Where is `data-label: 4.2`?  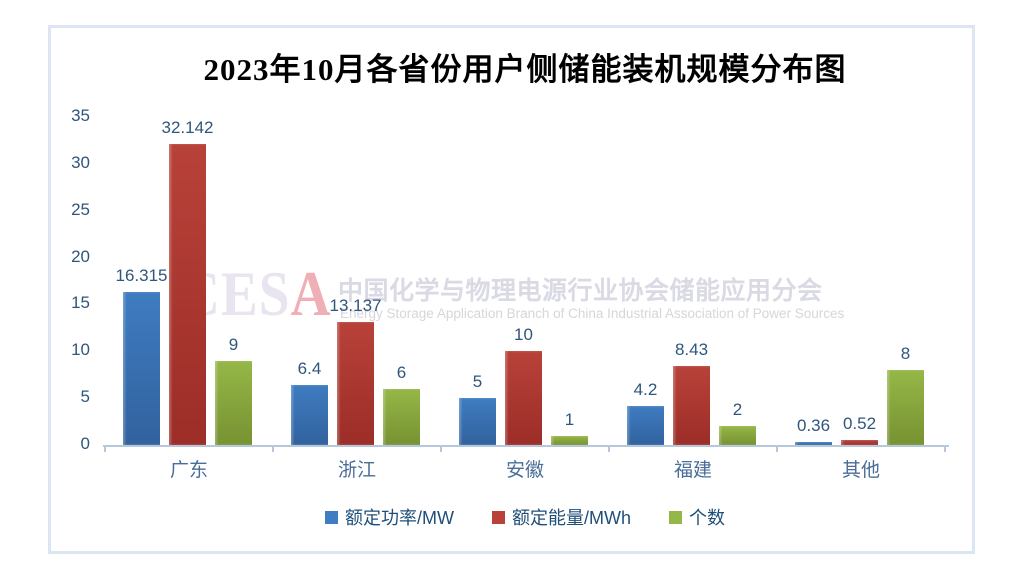 data-label: 4.2 is located at coordinates (645, 389).